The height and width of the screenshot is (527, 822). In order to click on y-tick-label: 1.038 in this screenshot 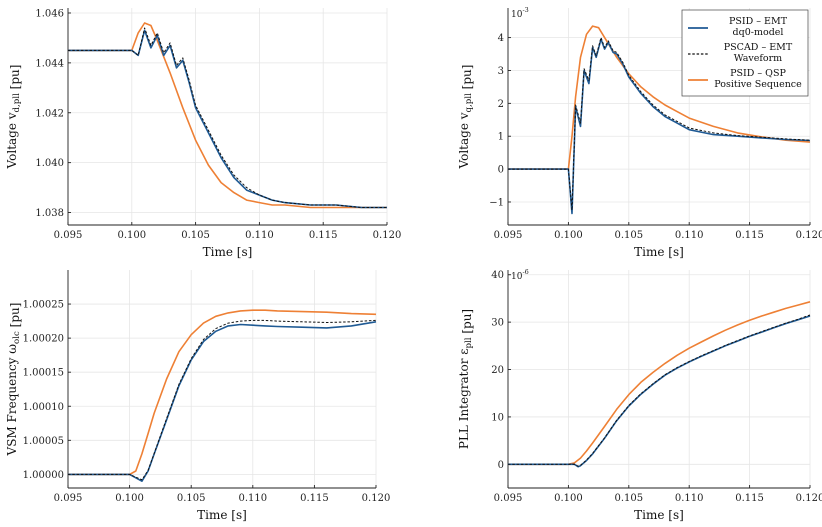, I will do `click(49, 213)`.